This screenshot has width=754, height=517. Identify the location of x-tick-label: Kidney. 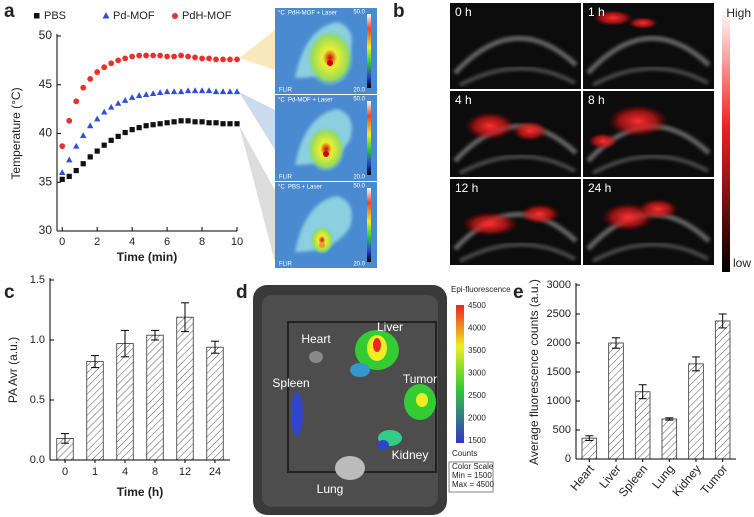
(686, 480).